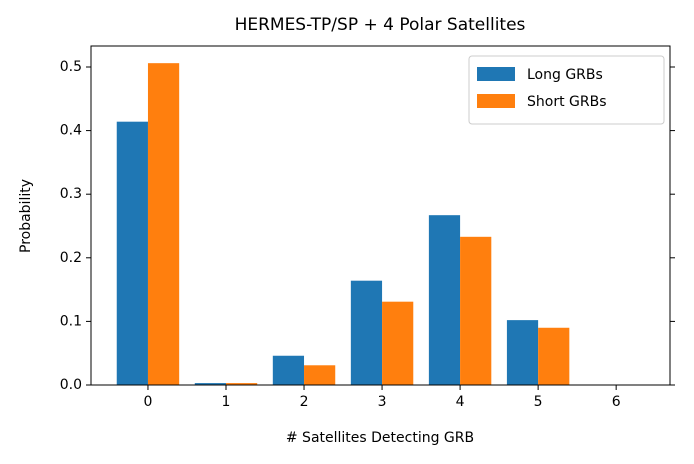 The width and height of the screenshot is (694, 464). Describe the element at coordinates (616, 402) in the screenshot. I see `x-tick-label: 6` at that location.